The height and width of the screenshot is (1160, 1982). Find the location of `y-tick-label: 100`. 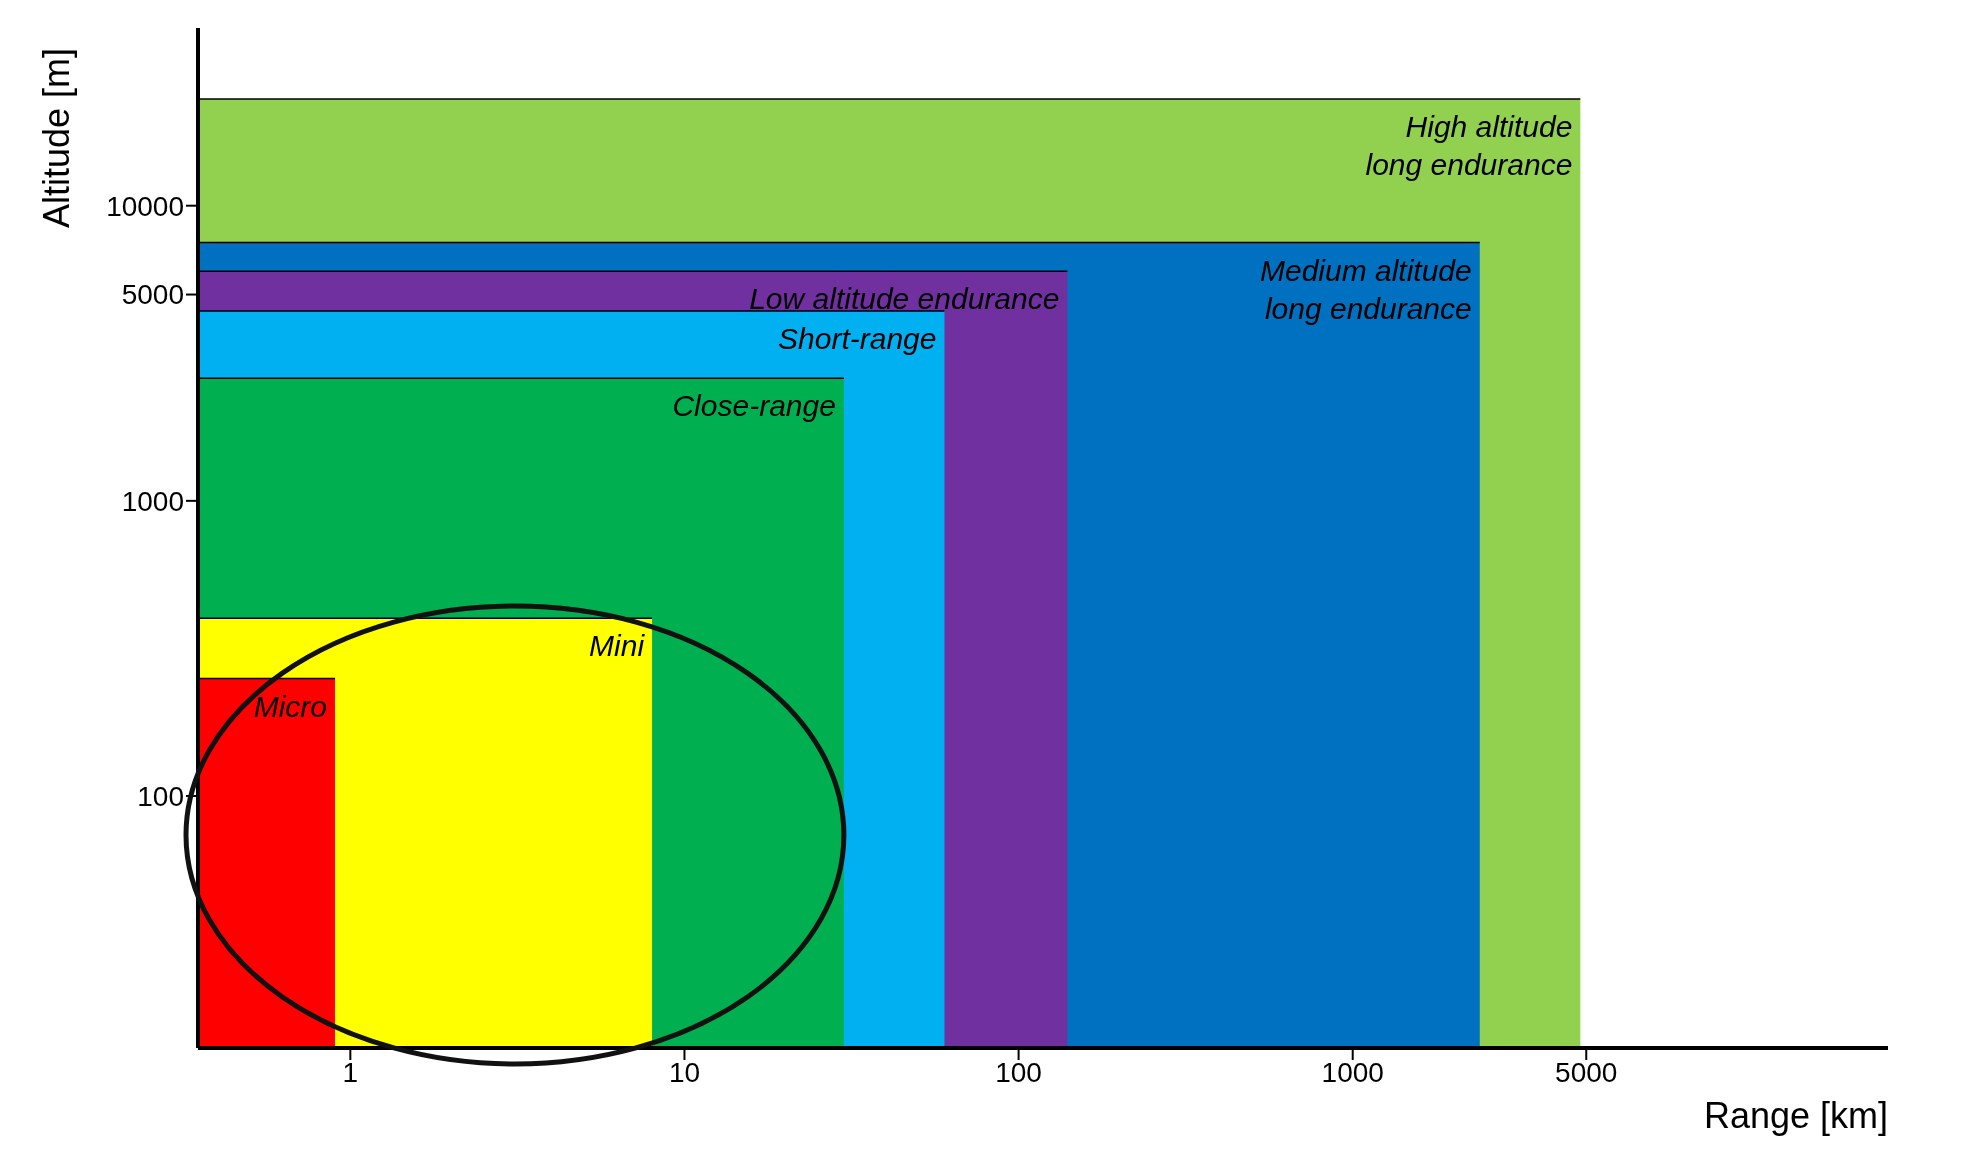

y-tick-label: 100 is located at coordinates (160, 796).